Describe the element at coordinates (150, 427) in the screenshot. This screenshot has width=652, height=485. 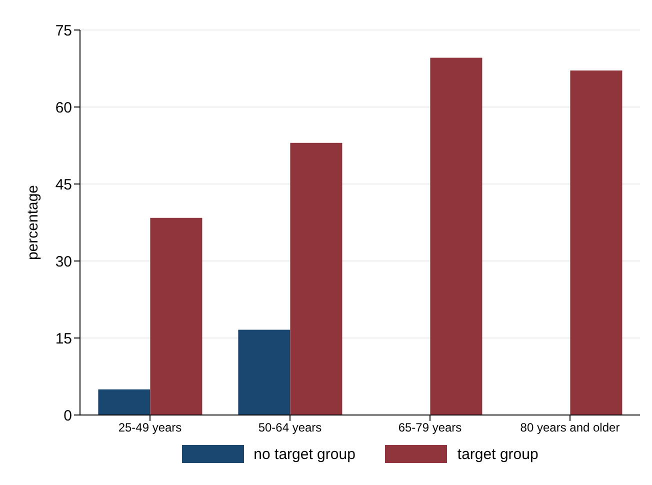
I see `x-tick-label: 25-49 years` at that location.